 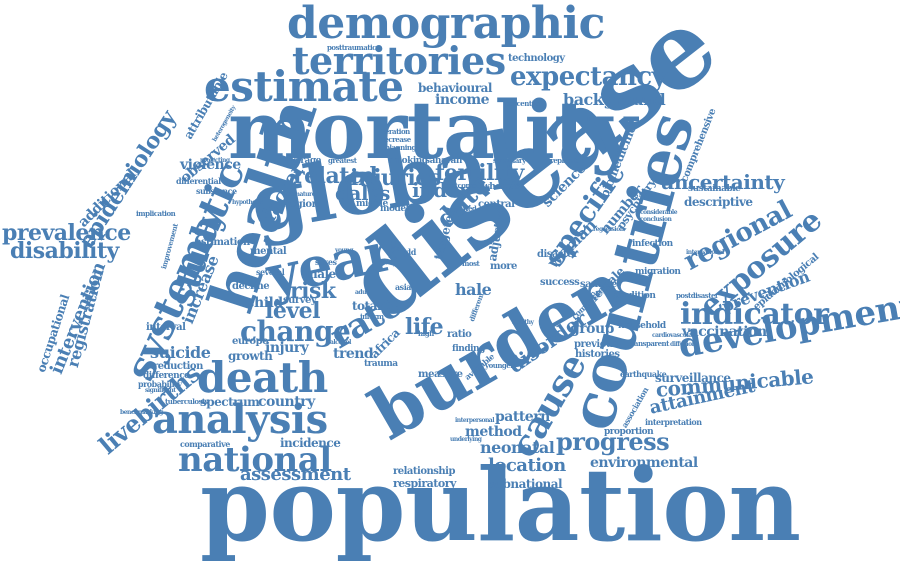 I want to click on word-estimation: estimation, so click(x=222, y=242).